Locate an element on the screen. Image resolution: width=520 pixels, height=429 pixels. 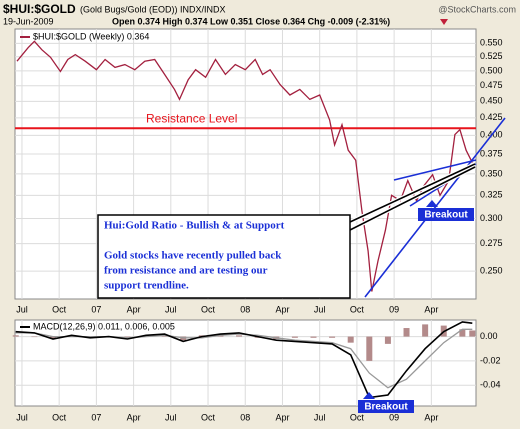
y-tick-label: 0.425 is located at coordinates (491, 117).